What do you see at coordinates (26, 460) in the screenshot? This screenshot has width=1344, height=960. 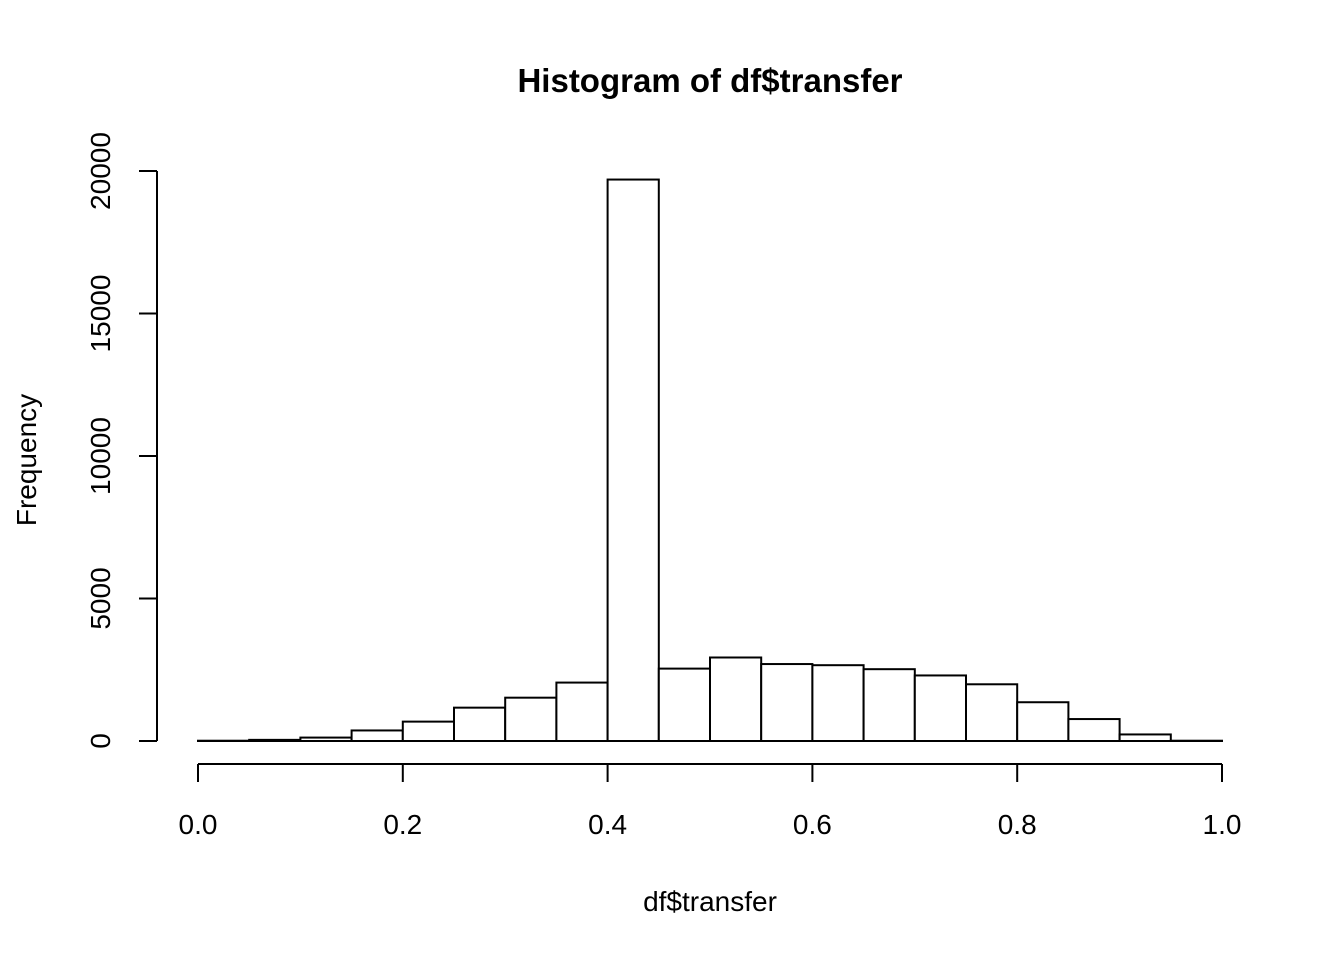 I see `y-axis-label: Frequency` at bounding box center [26, 460].